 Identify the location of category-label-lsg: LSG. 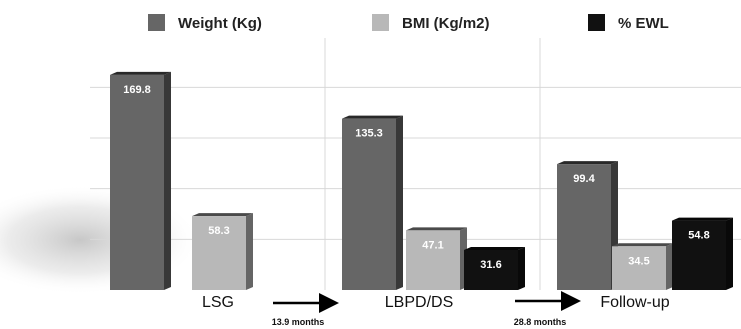
(218, 302).